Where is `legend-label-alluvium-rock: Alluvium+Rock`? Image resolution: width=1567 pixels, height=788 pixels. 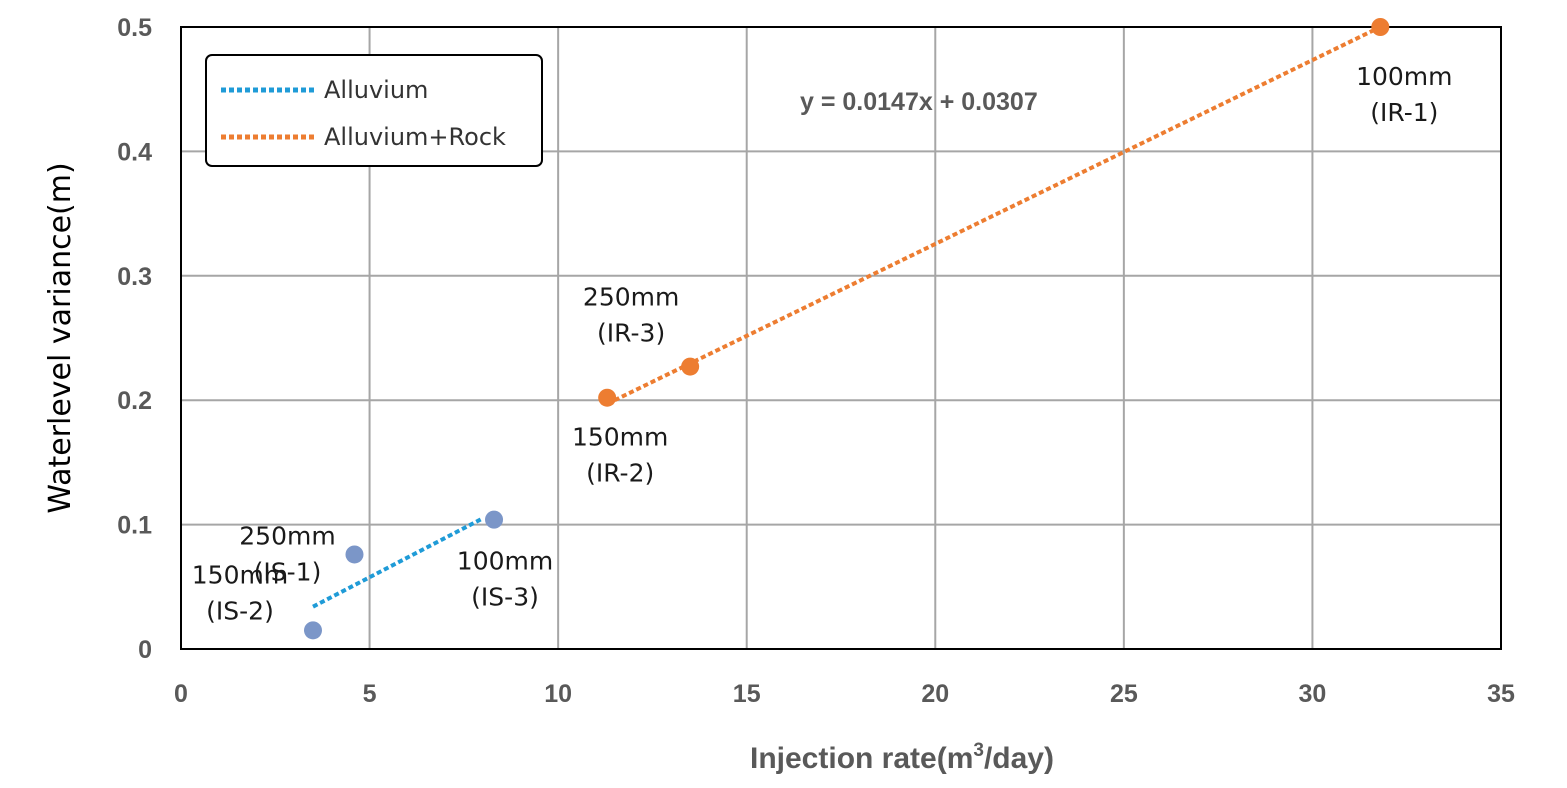 legend-label-alluvium-rock: Alluvium+Rock is located at coordinates (415, 137).